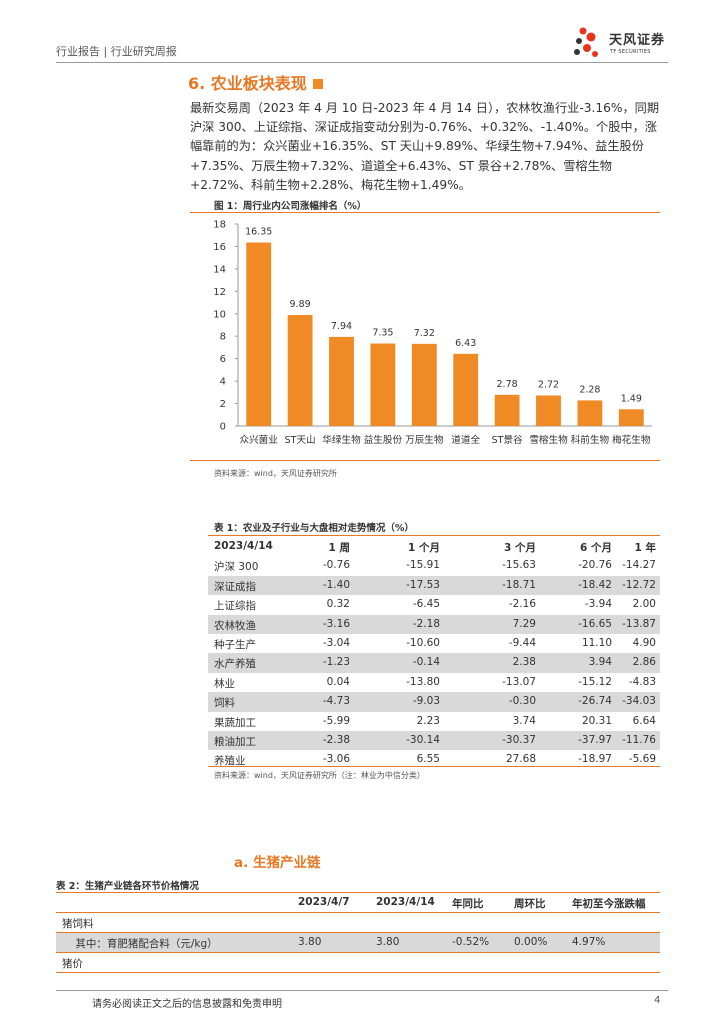 The image size is (724, 1024). I want to click on x-tick-label: 众兴菌业, so click(259, 440).